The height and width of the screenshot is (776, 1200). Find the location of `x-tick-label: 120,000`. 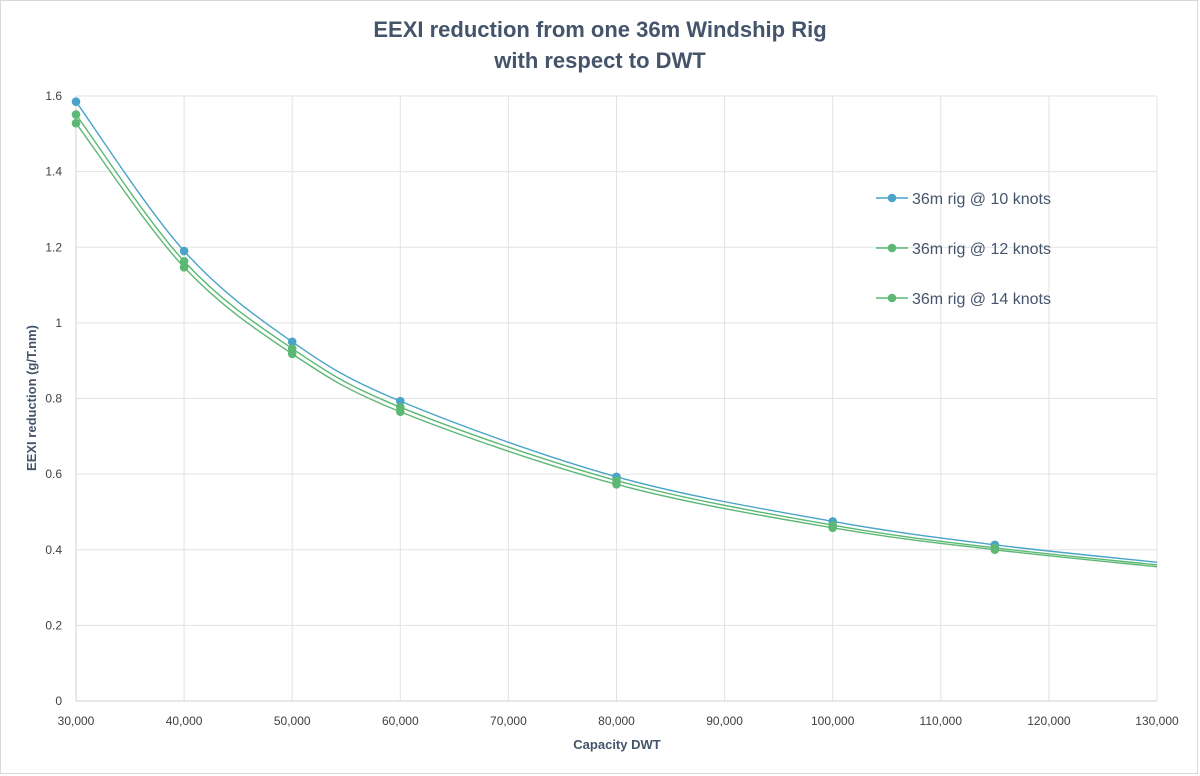

x-tick-label: 120,000 is located at coordinates (1049, 721).